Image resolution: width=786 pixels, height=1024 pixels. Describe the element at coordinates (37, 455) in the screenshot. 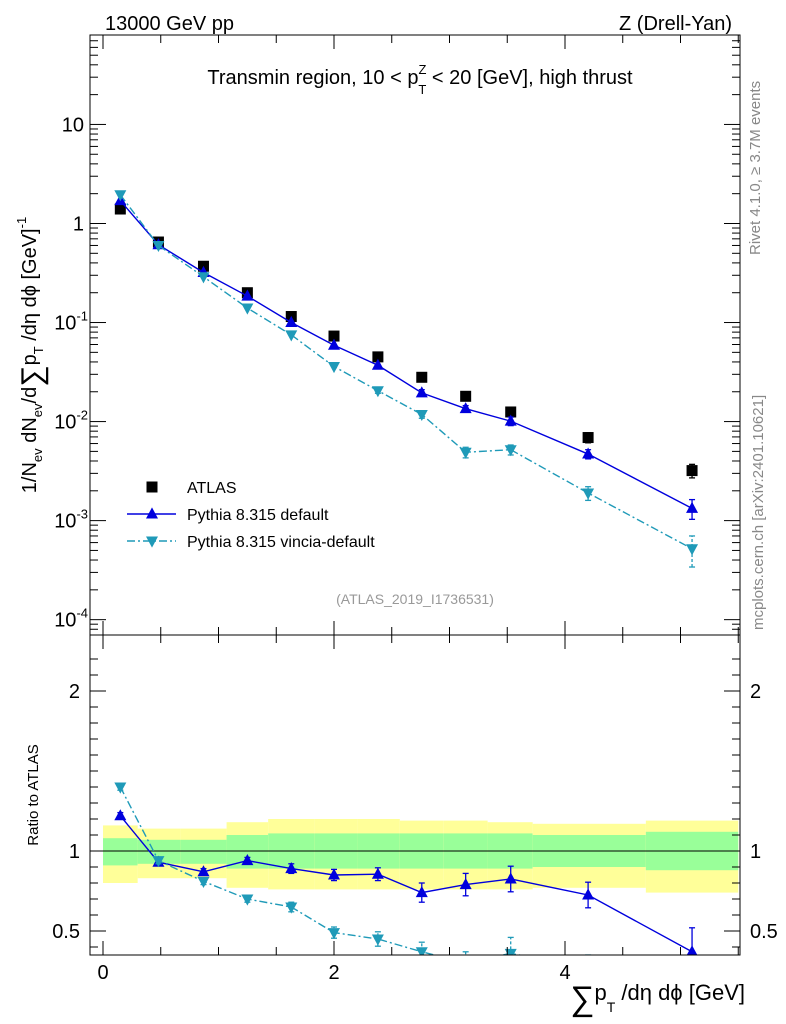

I see `ylabel-sub-a: ev` at that location.